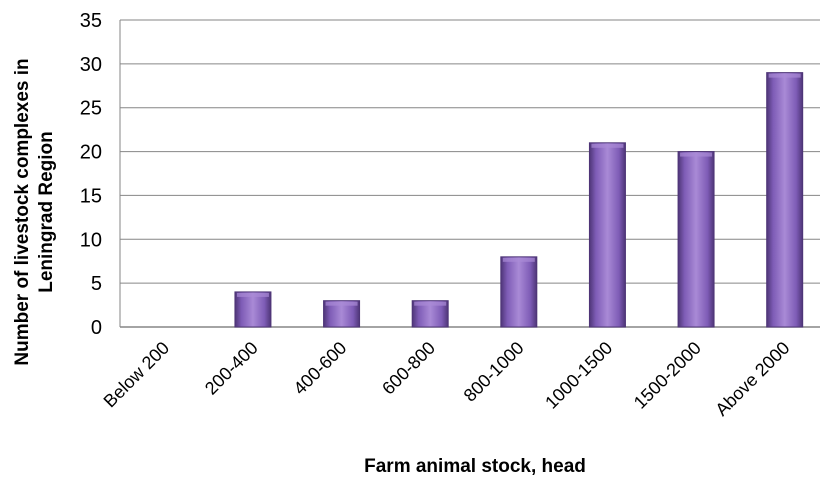 This screenshot has height=480, width=820. What do you see at coordinates (231, 368) in the screenshot?
I see `x-tick-label: 200-400` at bounding box center [231, 368].